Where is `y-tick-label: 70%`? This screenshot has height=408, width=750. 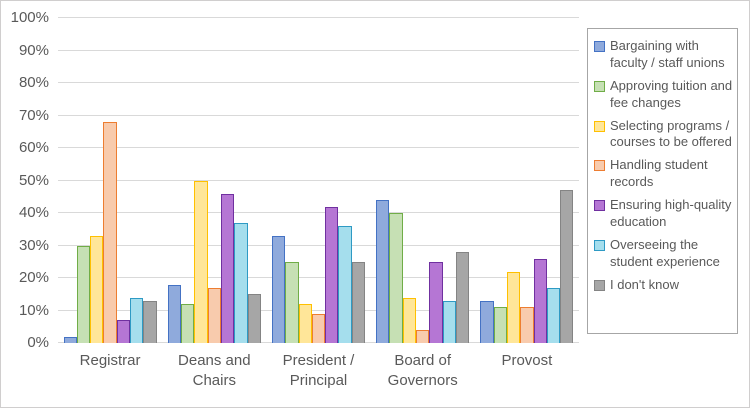 y-tick-label: 70% is located at coordinates (33, 115).